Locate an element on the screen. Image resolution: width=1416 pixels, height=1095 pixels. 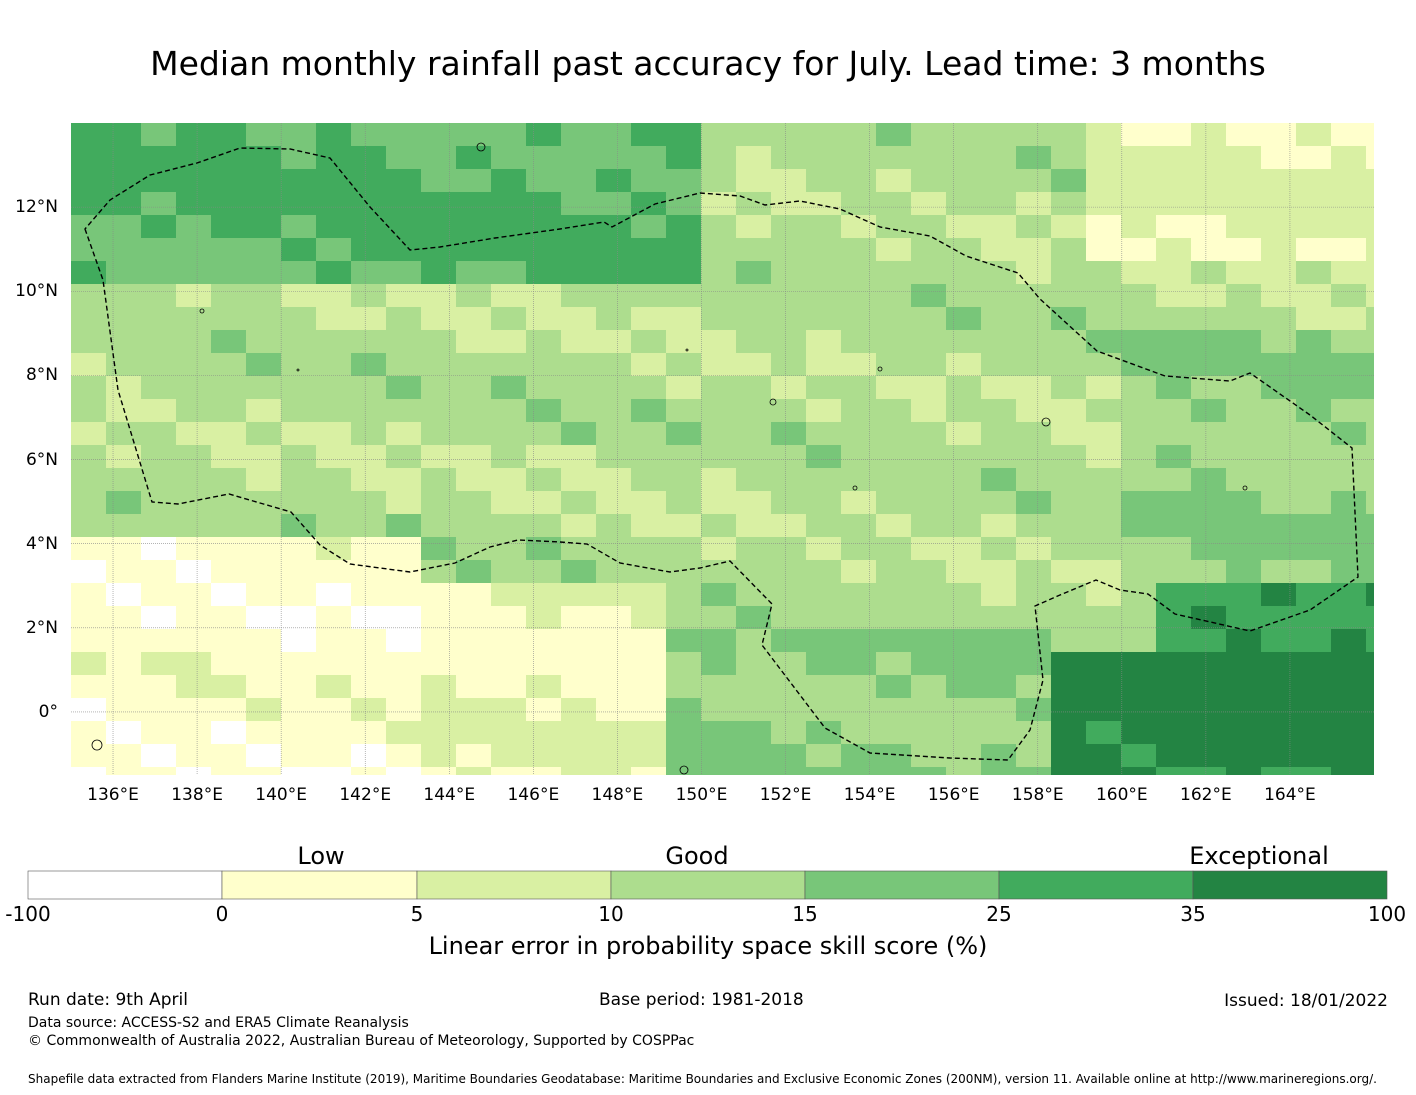
colorbar-heading-low: Low is located at coordinates (321, 856).